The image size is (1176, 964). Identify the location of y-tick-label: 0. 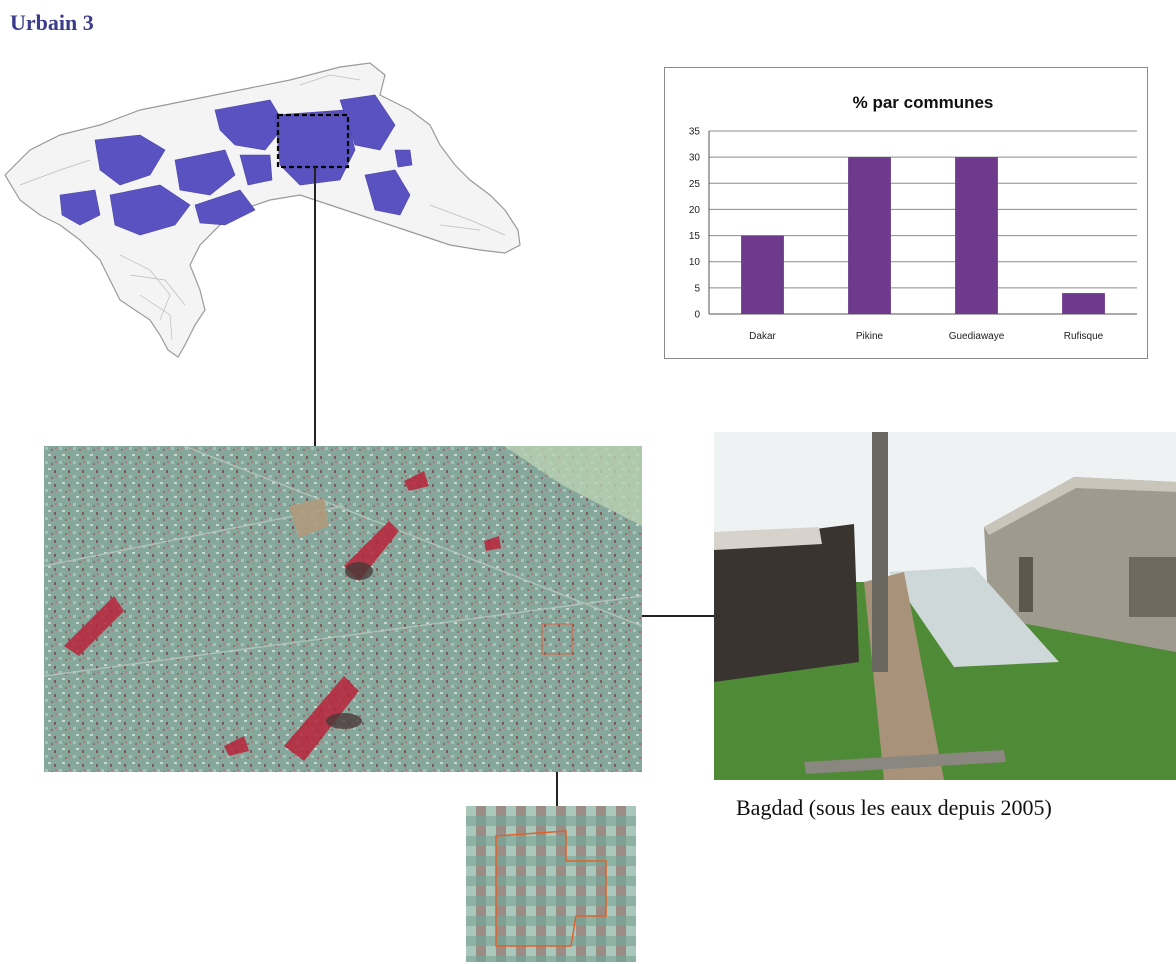
(697, 315).